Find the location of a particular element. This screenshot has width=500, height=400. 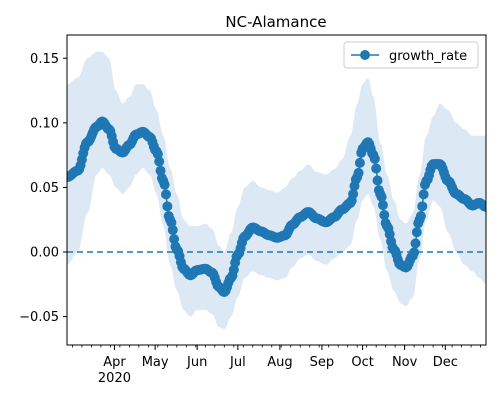

x-tick-sublabel: 2020 is located at coordinates (114, 378).